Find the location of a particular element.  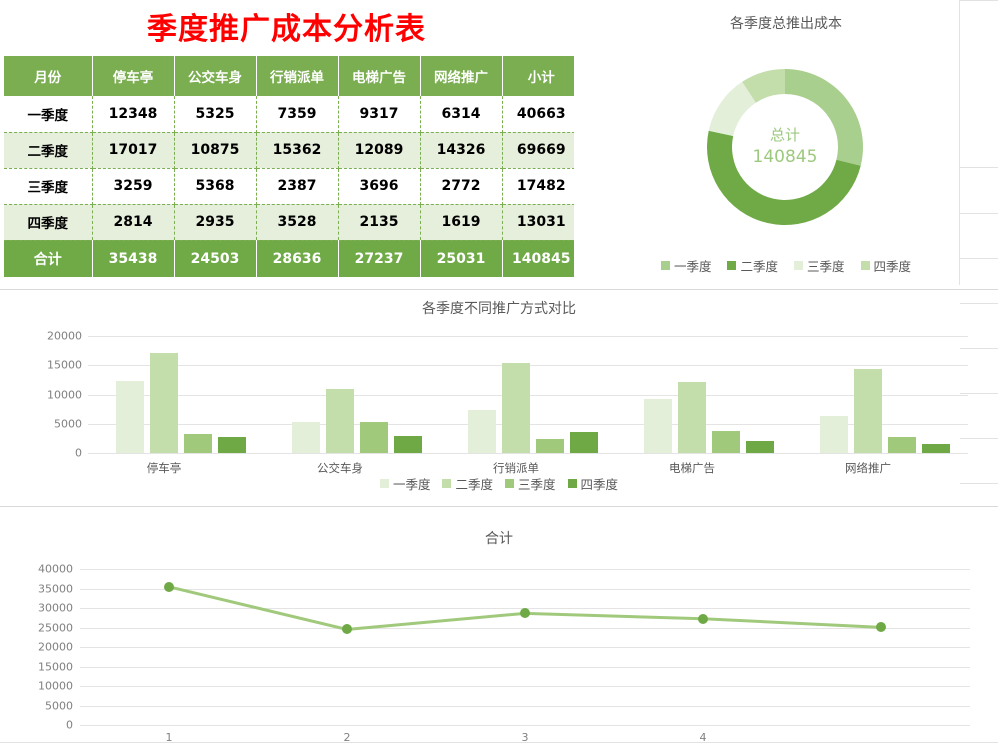

x-axis-tick-label: 2 is located at coordinates (347, 737).